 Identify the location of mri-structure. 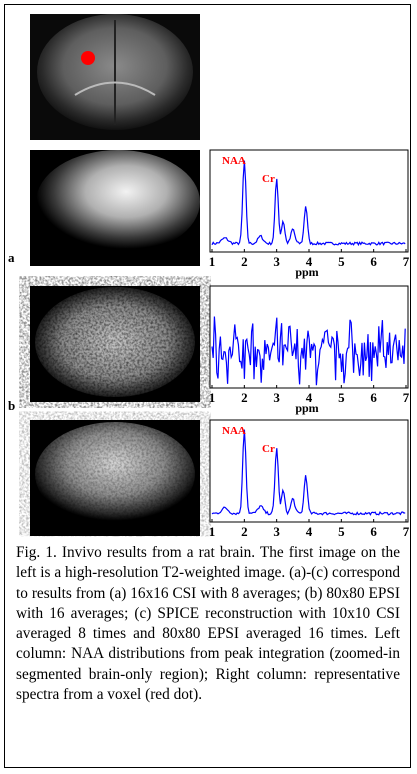
(115, 88).